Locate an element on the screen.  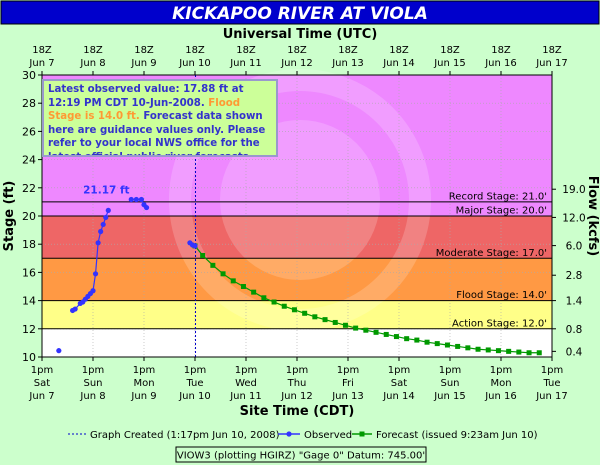
top-tick-date: Jun 12 is located at coordinates (296, 63).